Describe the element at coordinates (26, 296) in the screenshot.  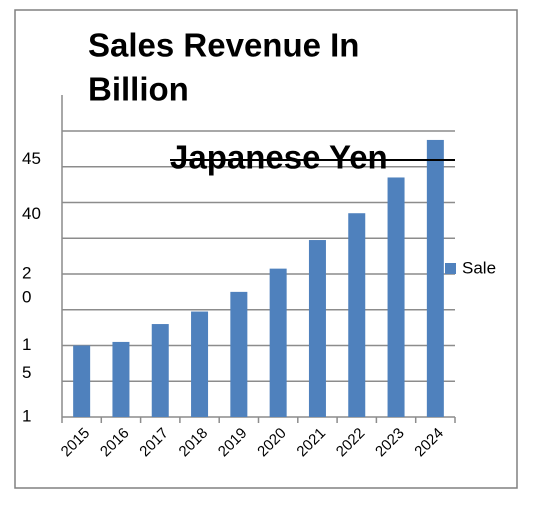
I see `y-tick-label: 0` at that location.